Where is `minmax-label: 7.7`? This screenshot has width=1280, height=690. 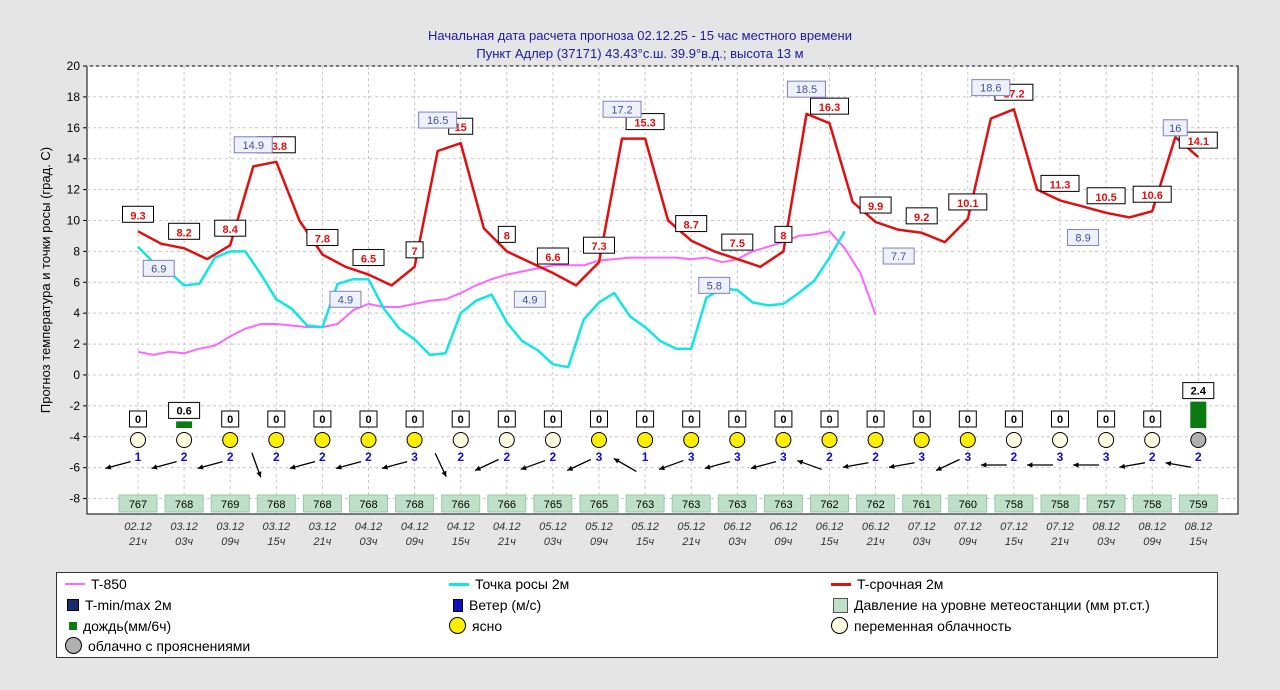 minmax-label: 7.7 is located at coordinates (898, 257).